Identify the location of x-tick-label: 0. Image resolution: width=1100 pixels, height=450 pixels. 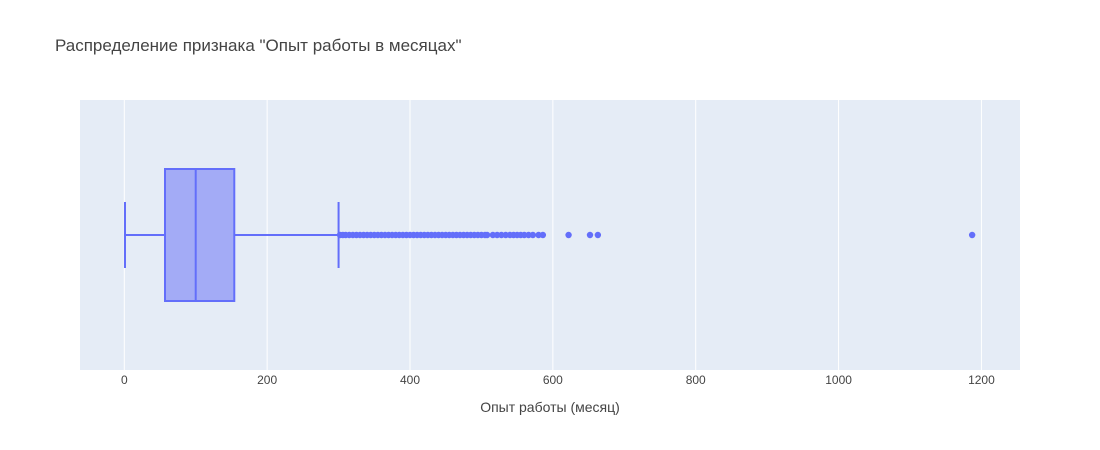
(124, 380).